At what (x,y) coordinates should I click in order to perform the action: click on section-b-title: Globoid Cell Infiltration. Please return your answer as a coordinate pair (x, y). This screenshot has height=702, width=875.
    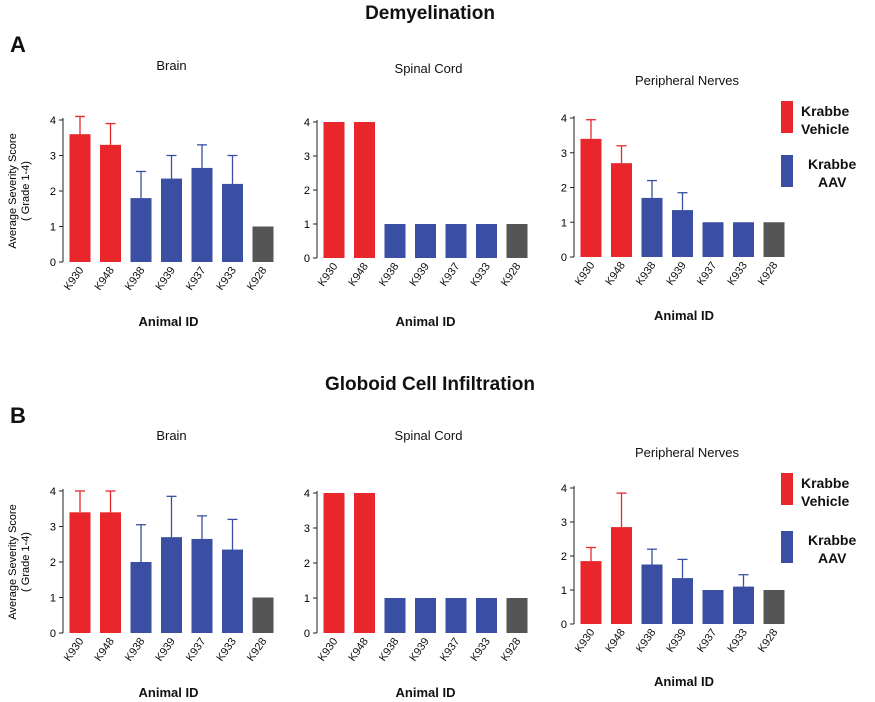
    Looking at the image, I should click on (430, 384).